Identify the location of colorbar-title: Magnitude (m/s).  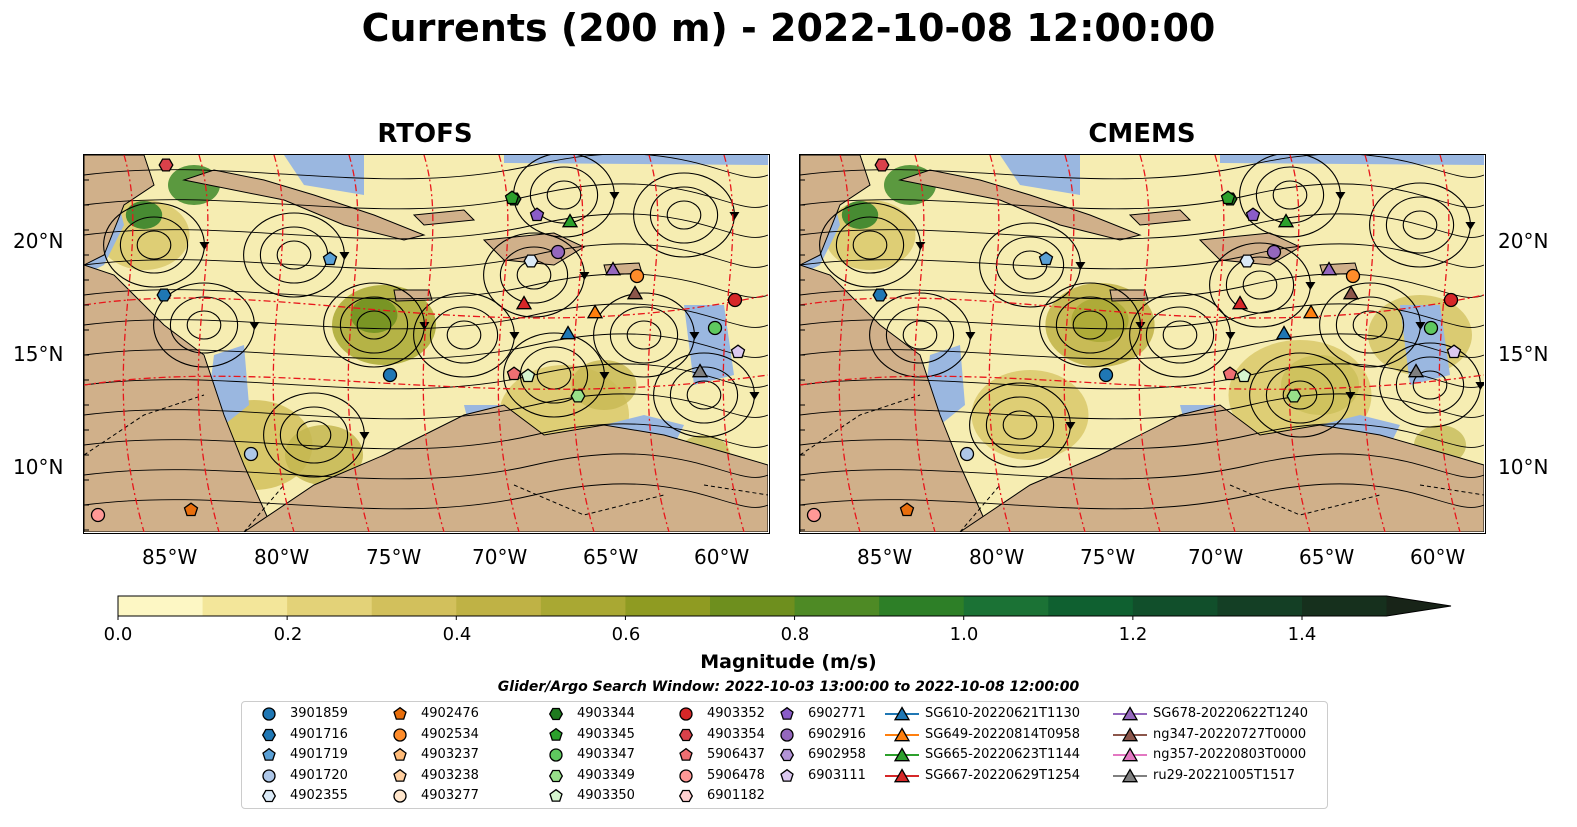
(788, 662).